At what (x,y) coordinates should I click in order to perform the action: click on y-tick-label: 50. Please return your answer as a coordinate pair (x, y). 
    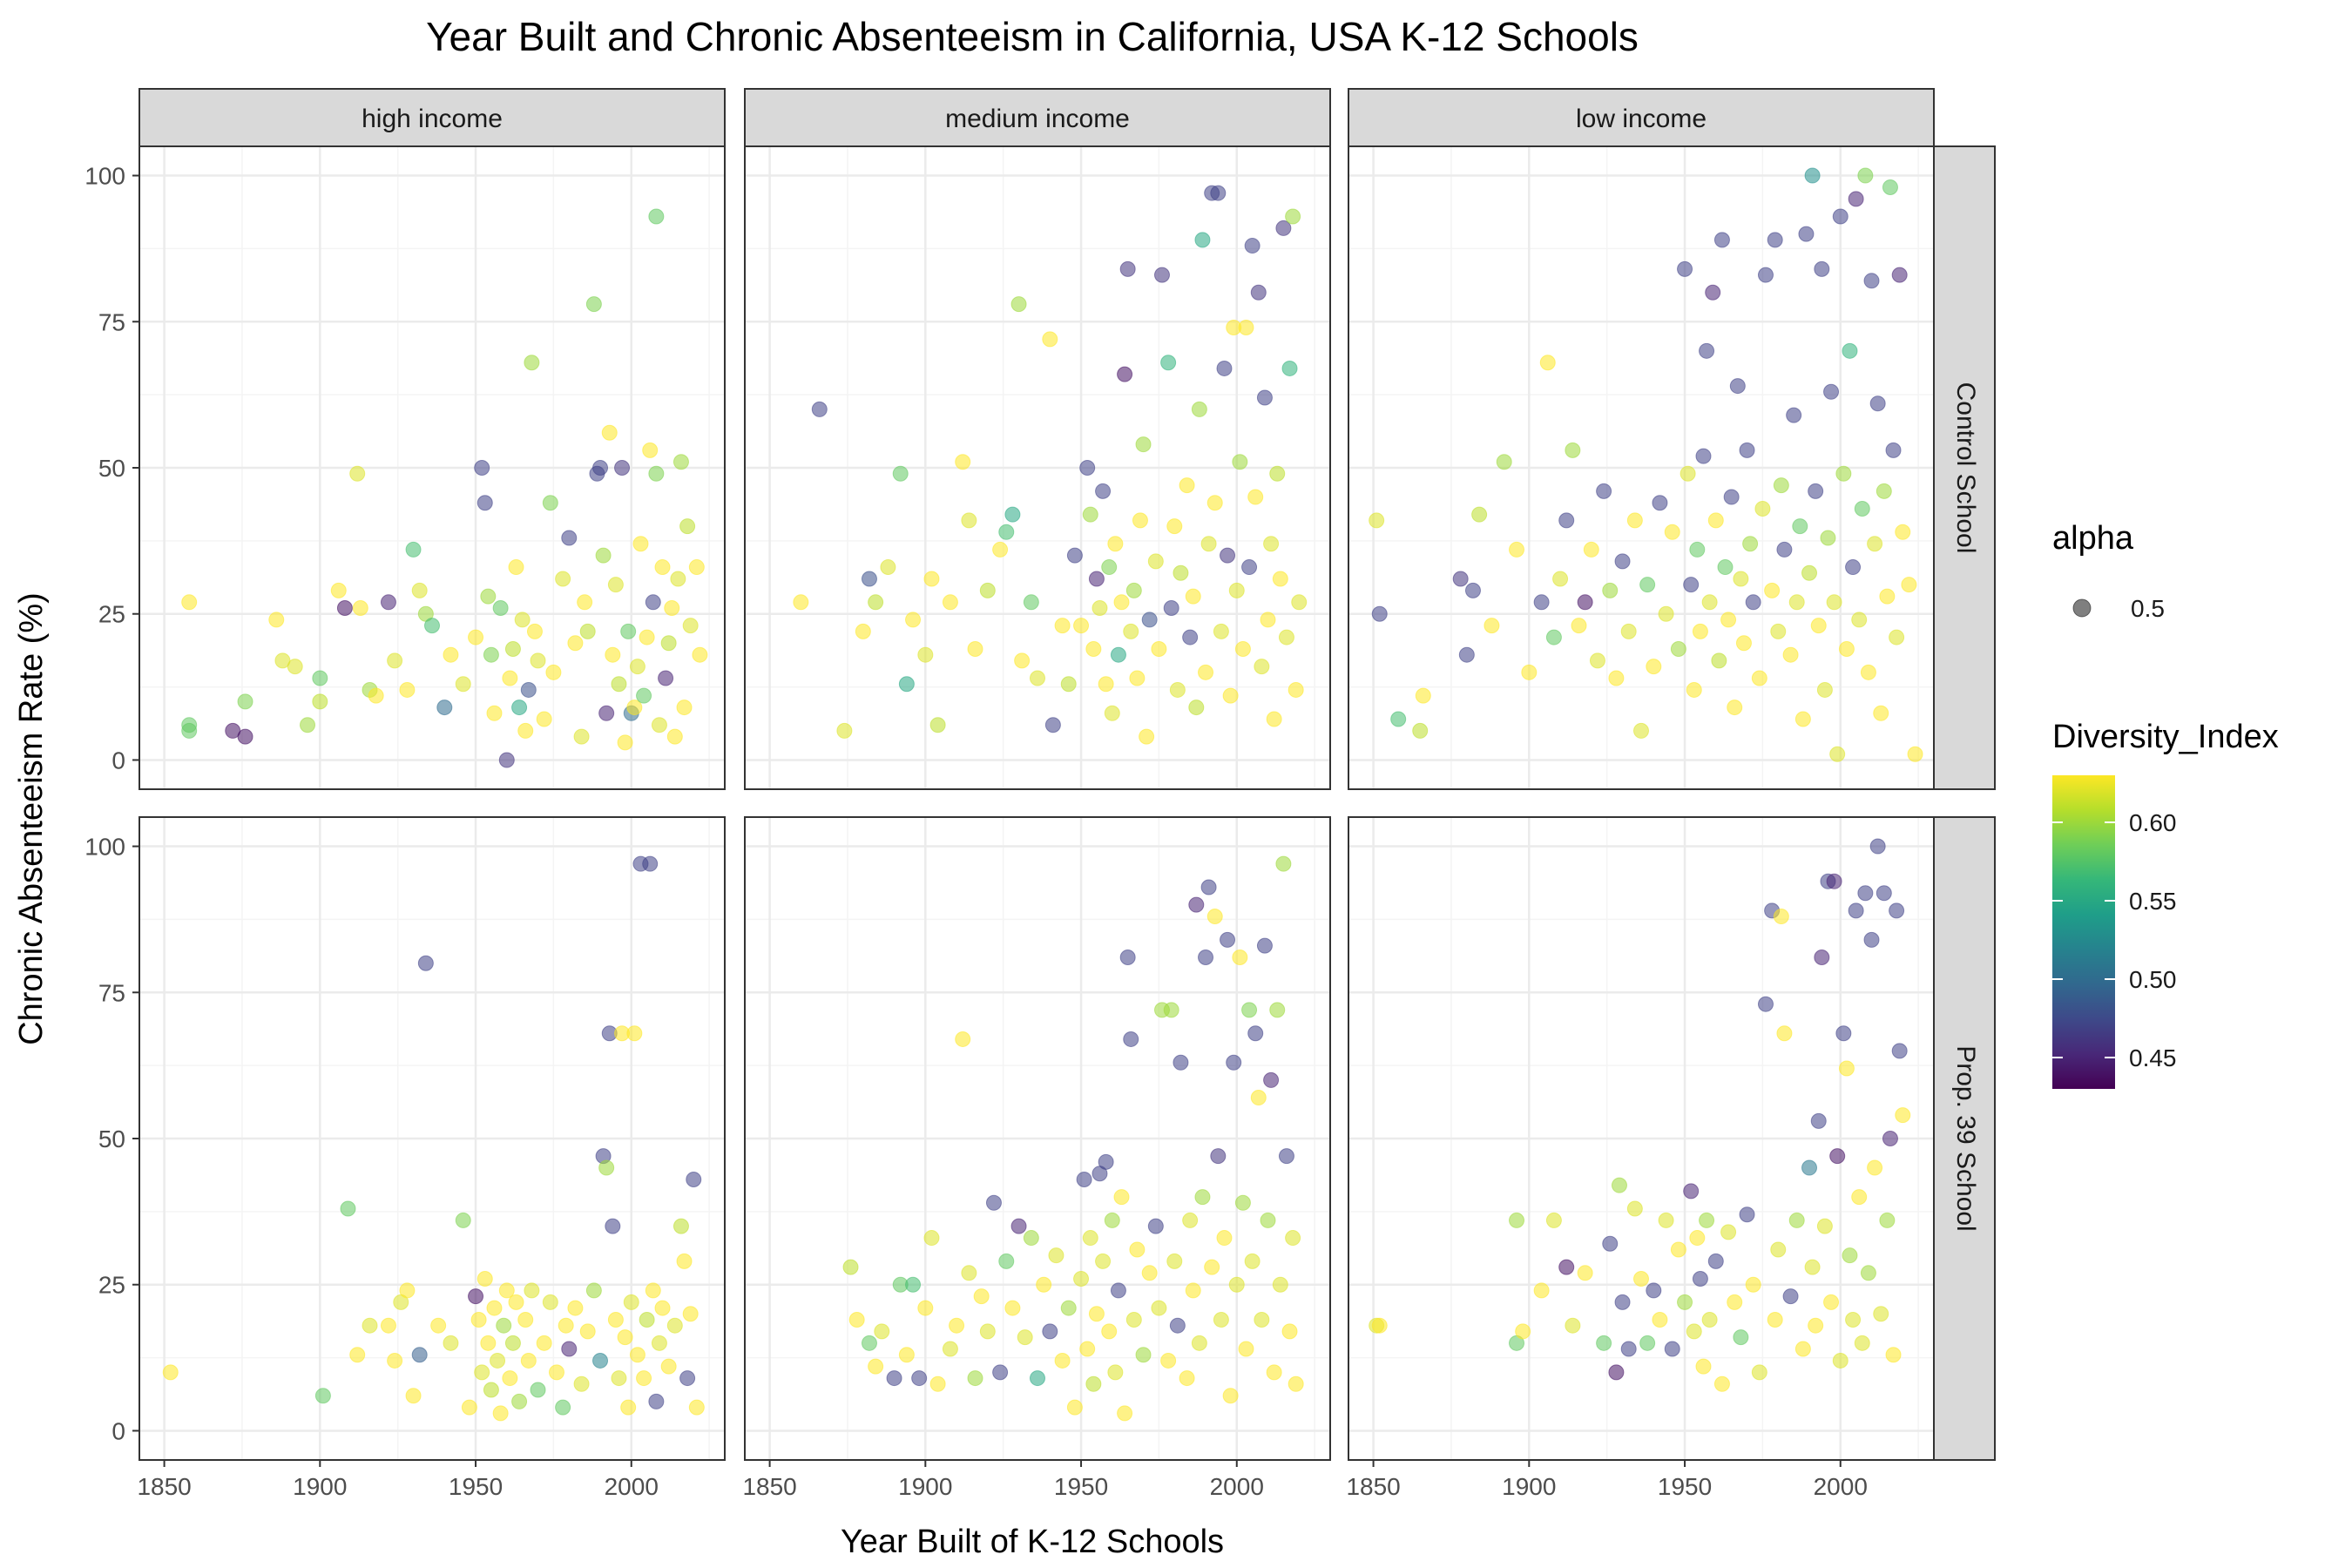
    Looking at the image, I should click on (111, 1138).